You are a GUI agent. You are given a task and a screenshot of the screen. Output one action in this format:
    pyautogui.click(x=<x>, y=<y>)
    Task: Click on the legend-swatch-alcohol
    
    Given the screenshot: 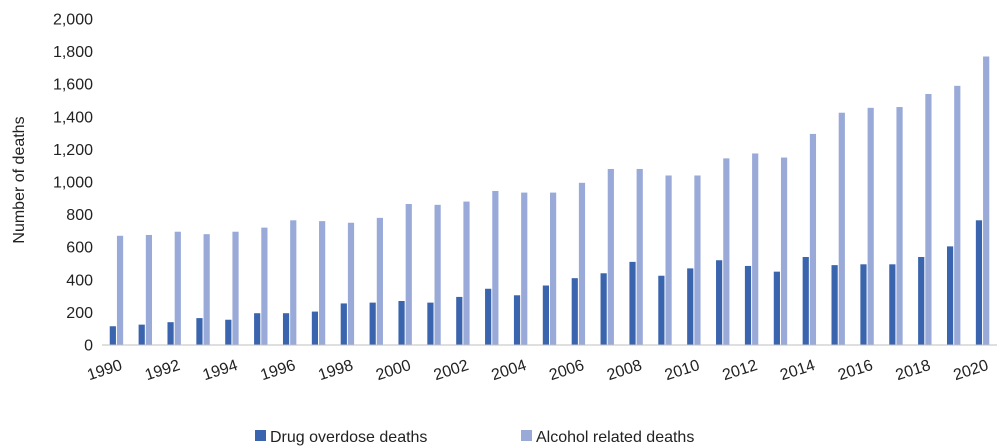 What is the action you would take?
    pyautogui.click(x=526, y=435)
    